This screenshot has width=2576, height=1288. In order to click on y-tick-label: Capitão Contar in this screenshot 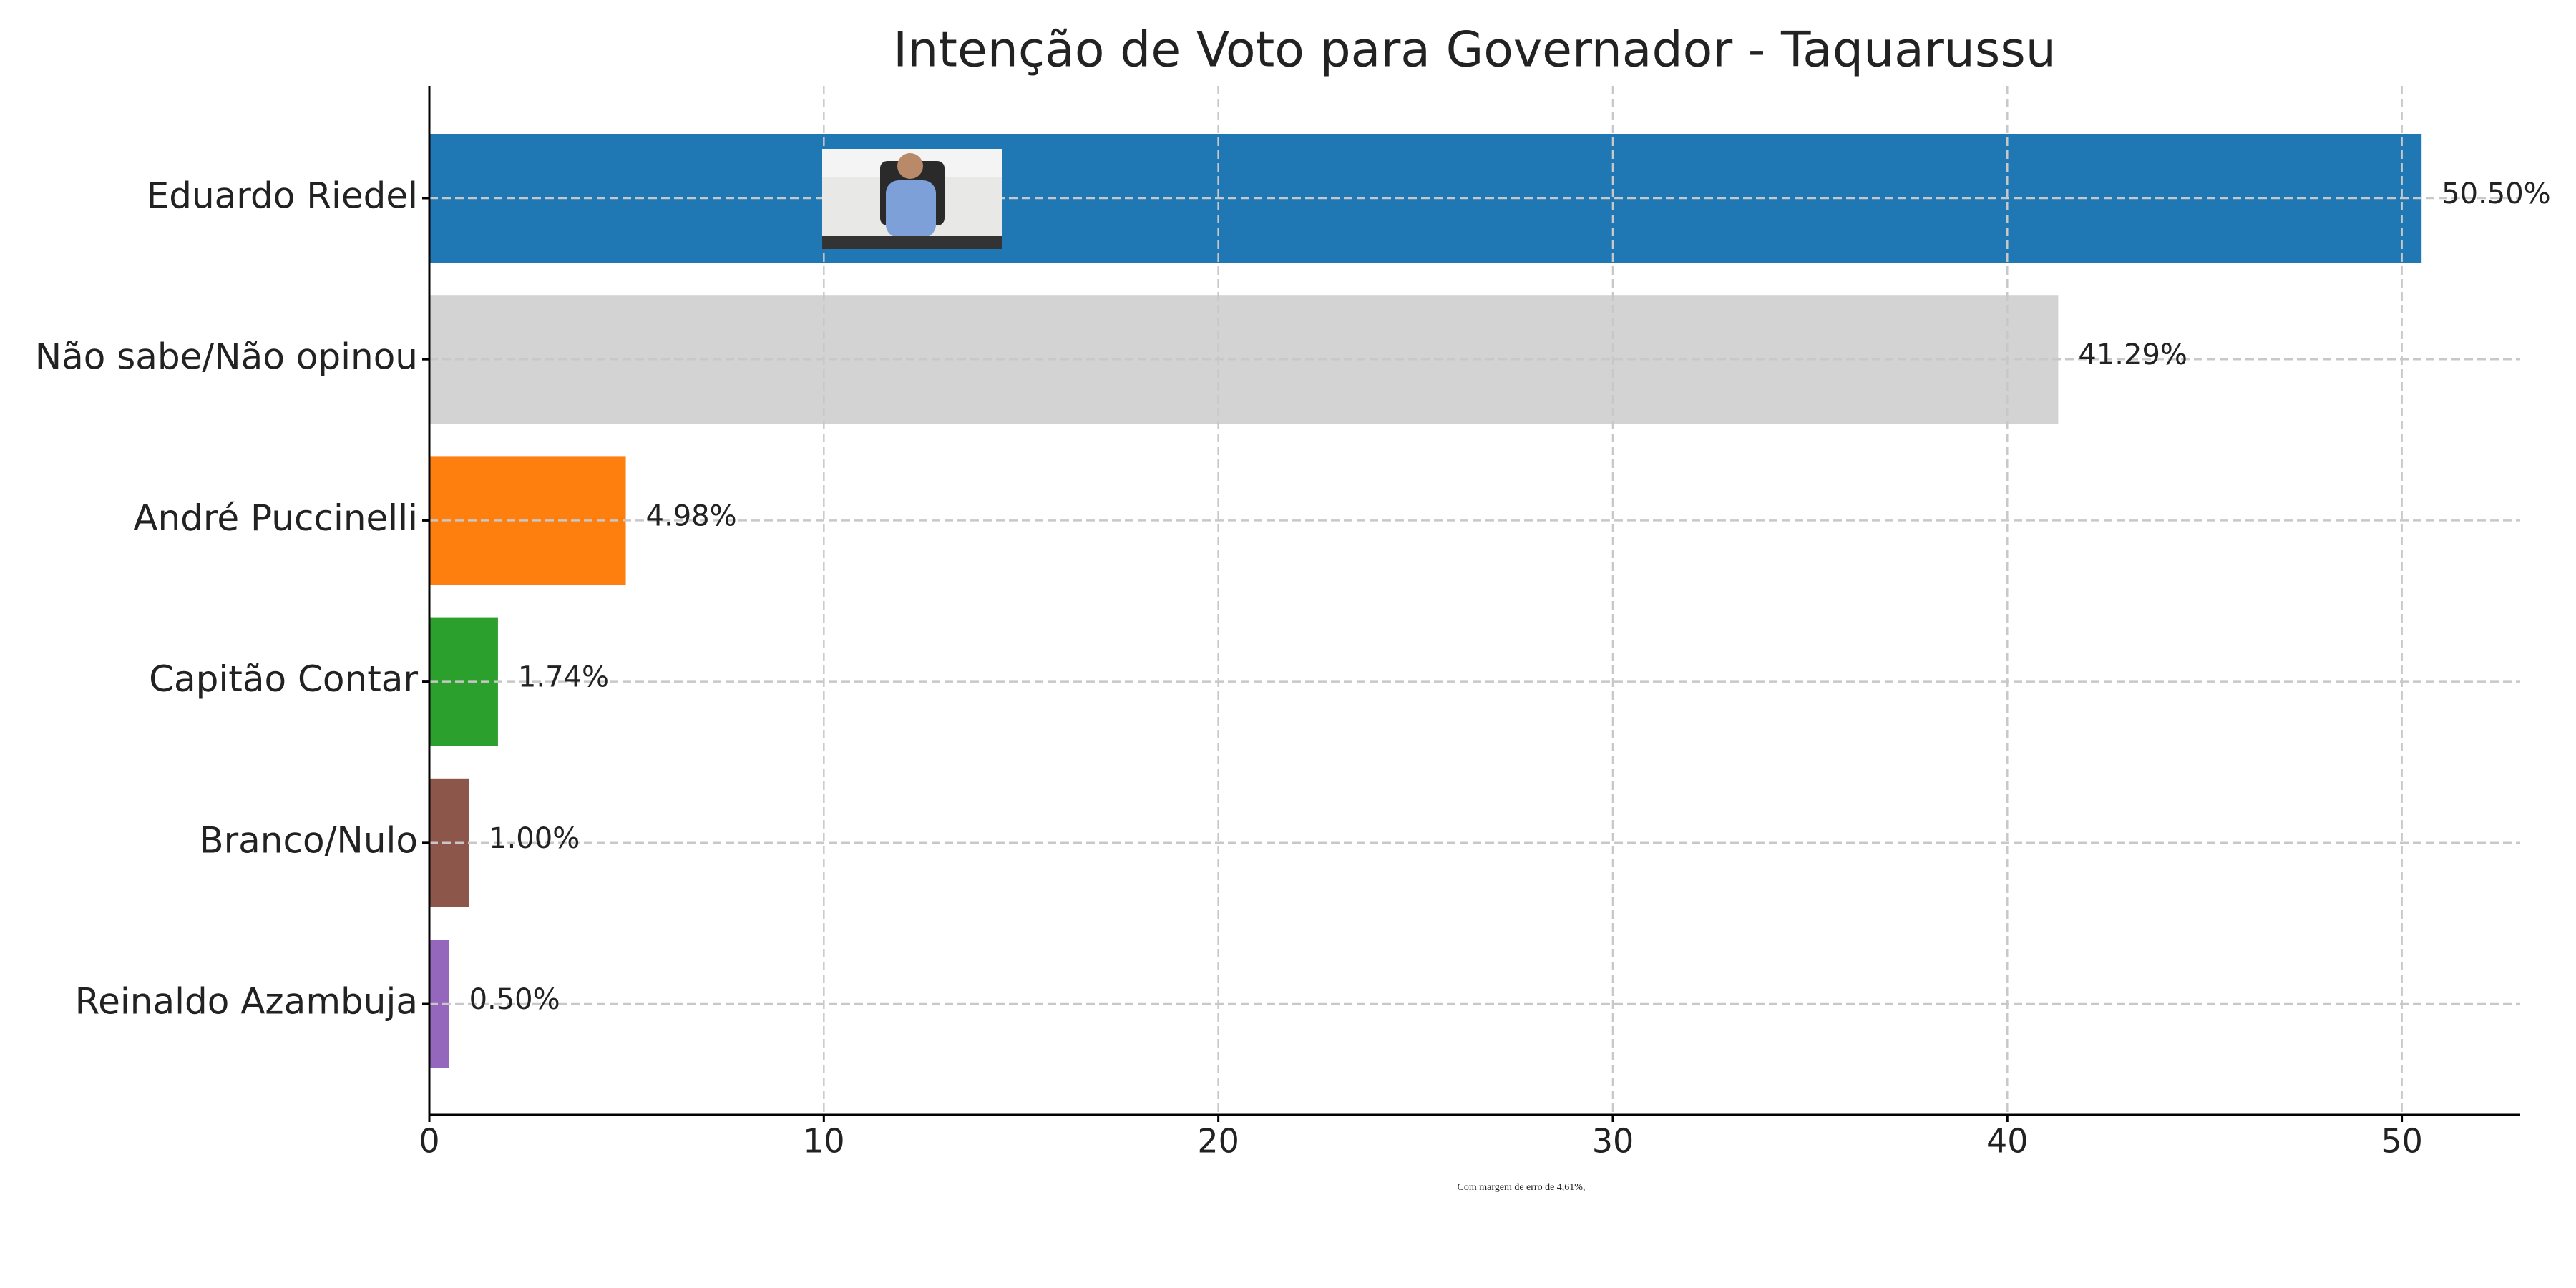, I will do `click(283, 679)`.